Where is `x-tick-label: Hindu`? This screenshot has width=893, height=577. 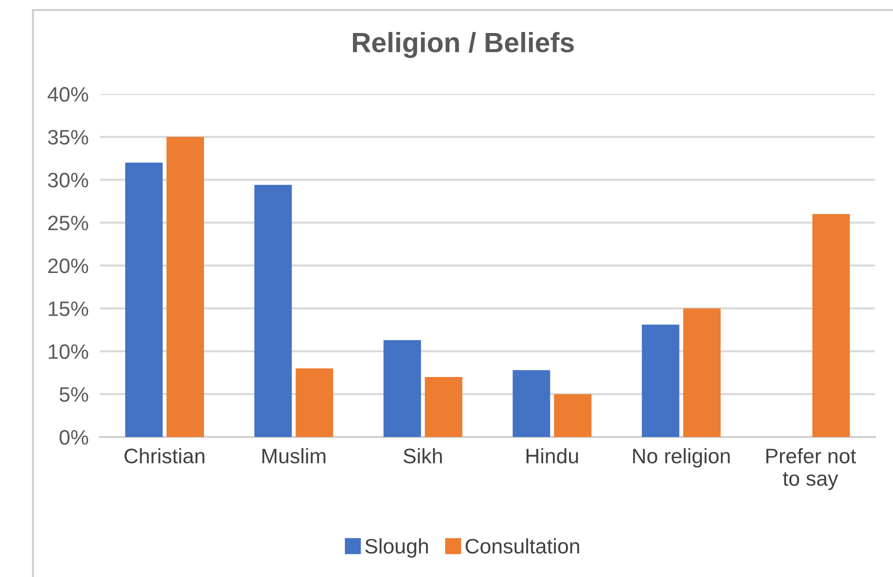 x-tick-label: Hindu is located at coordinates (552, 456).